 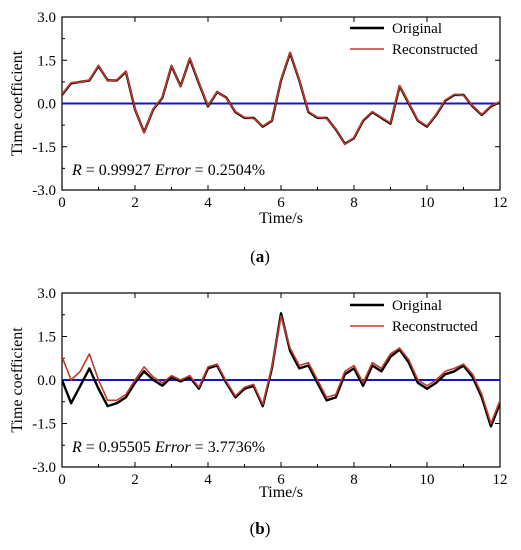 What do you see at coordinates (228, 170) in the screenshot?
I see `error-value: = 0.2504%` at bounding box center [228, 170].